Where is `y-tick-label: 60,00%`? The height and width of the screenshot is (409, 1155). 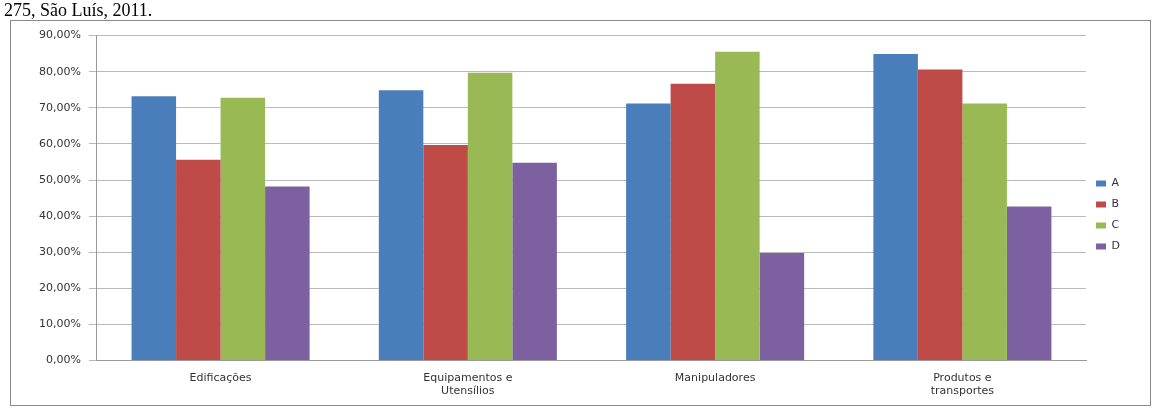 y-tick-label: 60,00% is located at coordinates (59, 143).